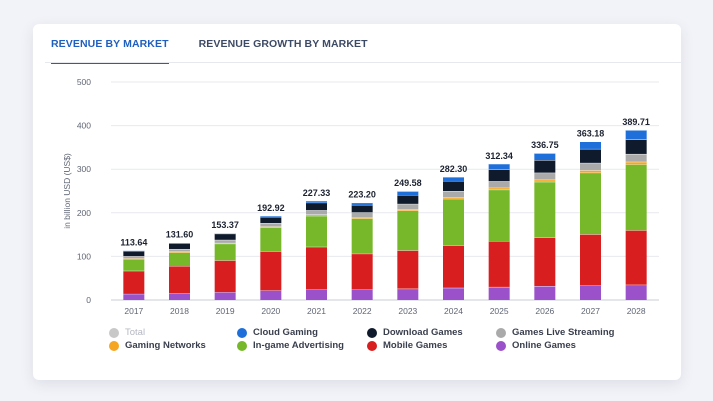  Describe the element at coordinates (407, 311) in the screenshot. I see `x-tick-label: 2023` at that location.